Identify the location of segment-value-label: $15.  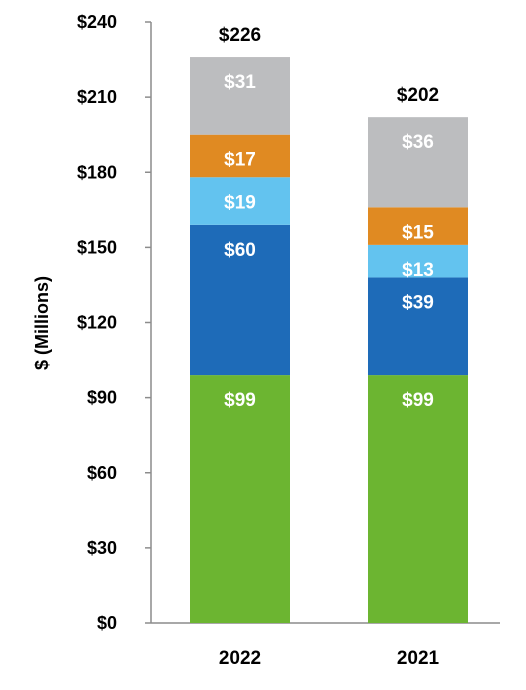
(418, 232).